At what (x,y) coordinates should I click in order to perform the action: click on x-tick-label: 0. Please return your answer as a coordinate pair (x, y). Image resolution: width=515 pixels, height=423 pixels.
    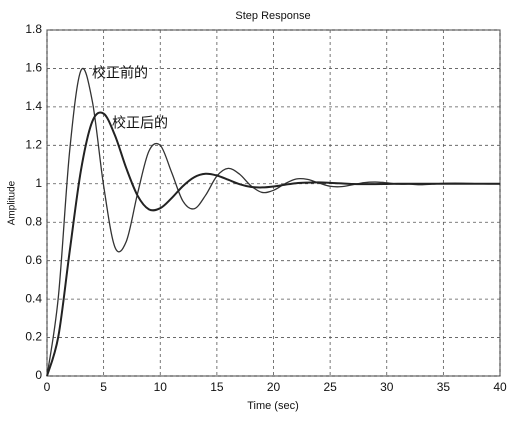
    Looking at the image, I should click on (47, 387).